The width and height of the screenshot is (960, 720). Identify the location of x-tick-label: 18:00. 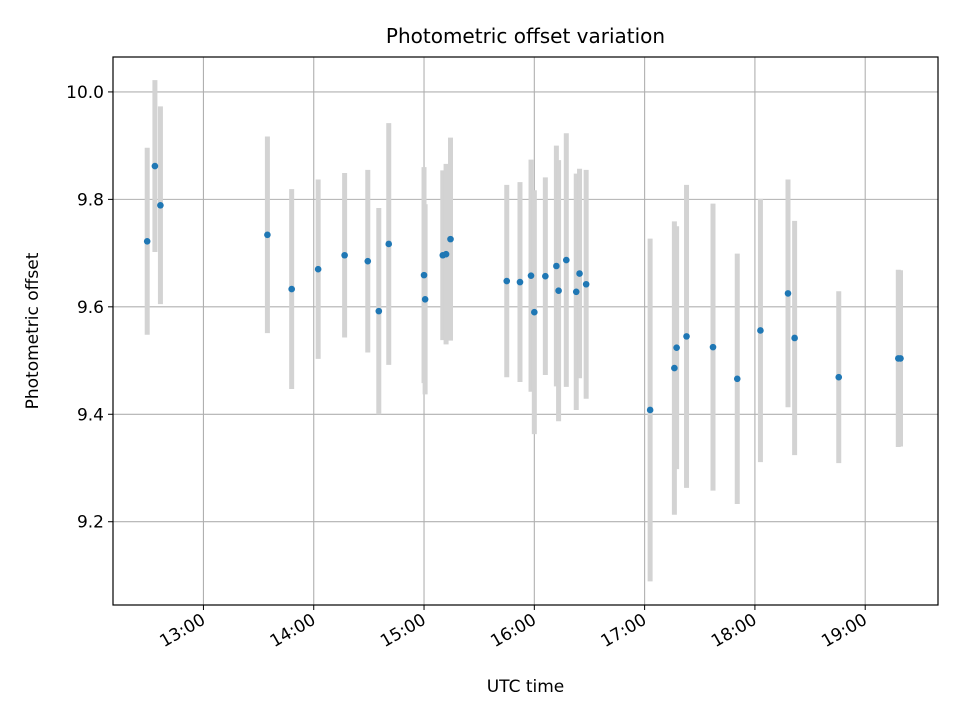
(734, 631).